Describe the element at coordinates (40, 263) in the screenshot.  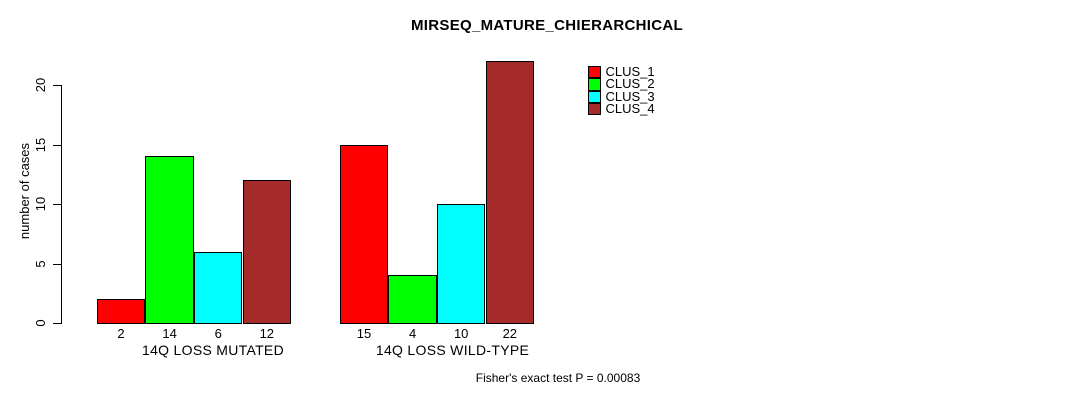
I see `y-tick-label: 5` at that location.